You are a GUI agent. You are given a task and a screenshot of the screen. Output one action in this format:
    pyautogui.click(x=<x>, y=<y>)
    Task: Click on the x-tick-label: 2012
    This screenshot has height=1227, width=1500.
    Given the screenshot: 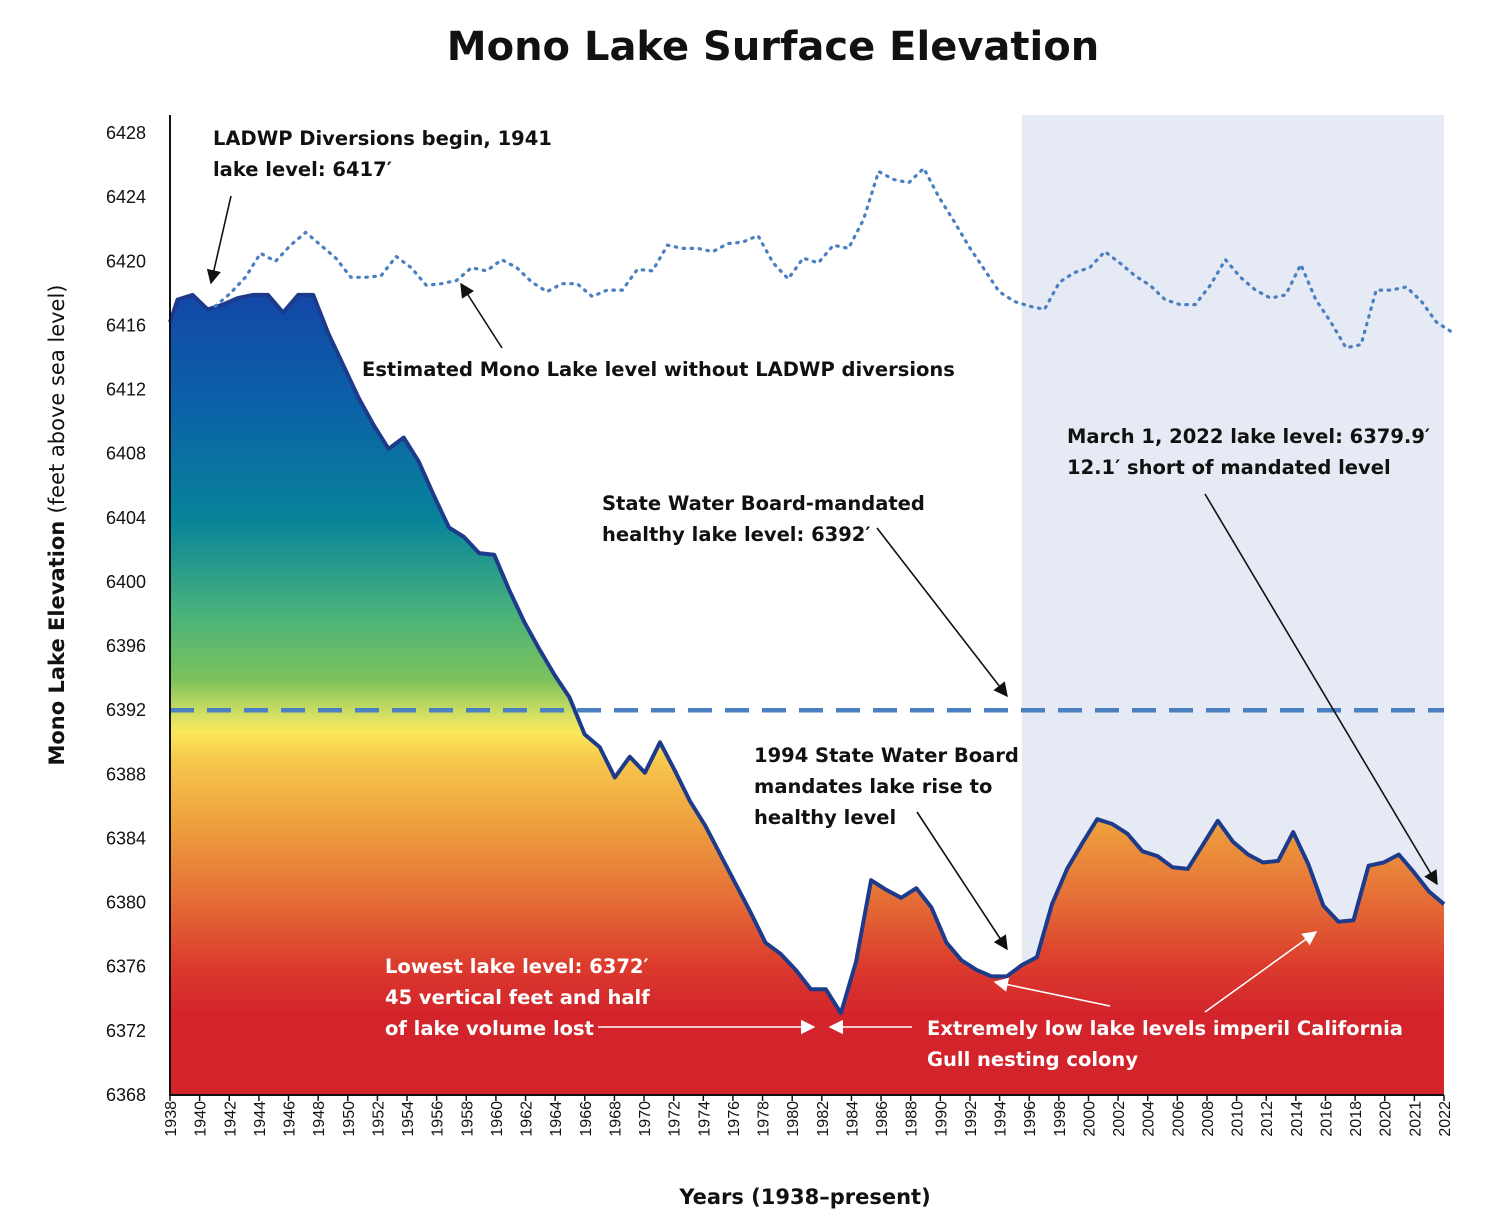 What is the action you would take?
    pyautogui.click(x=1267, y=1119)
    